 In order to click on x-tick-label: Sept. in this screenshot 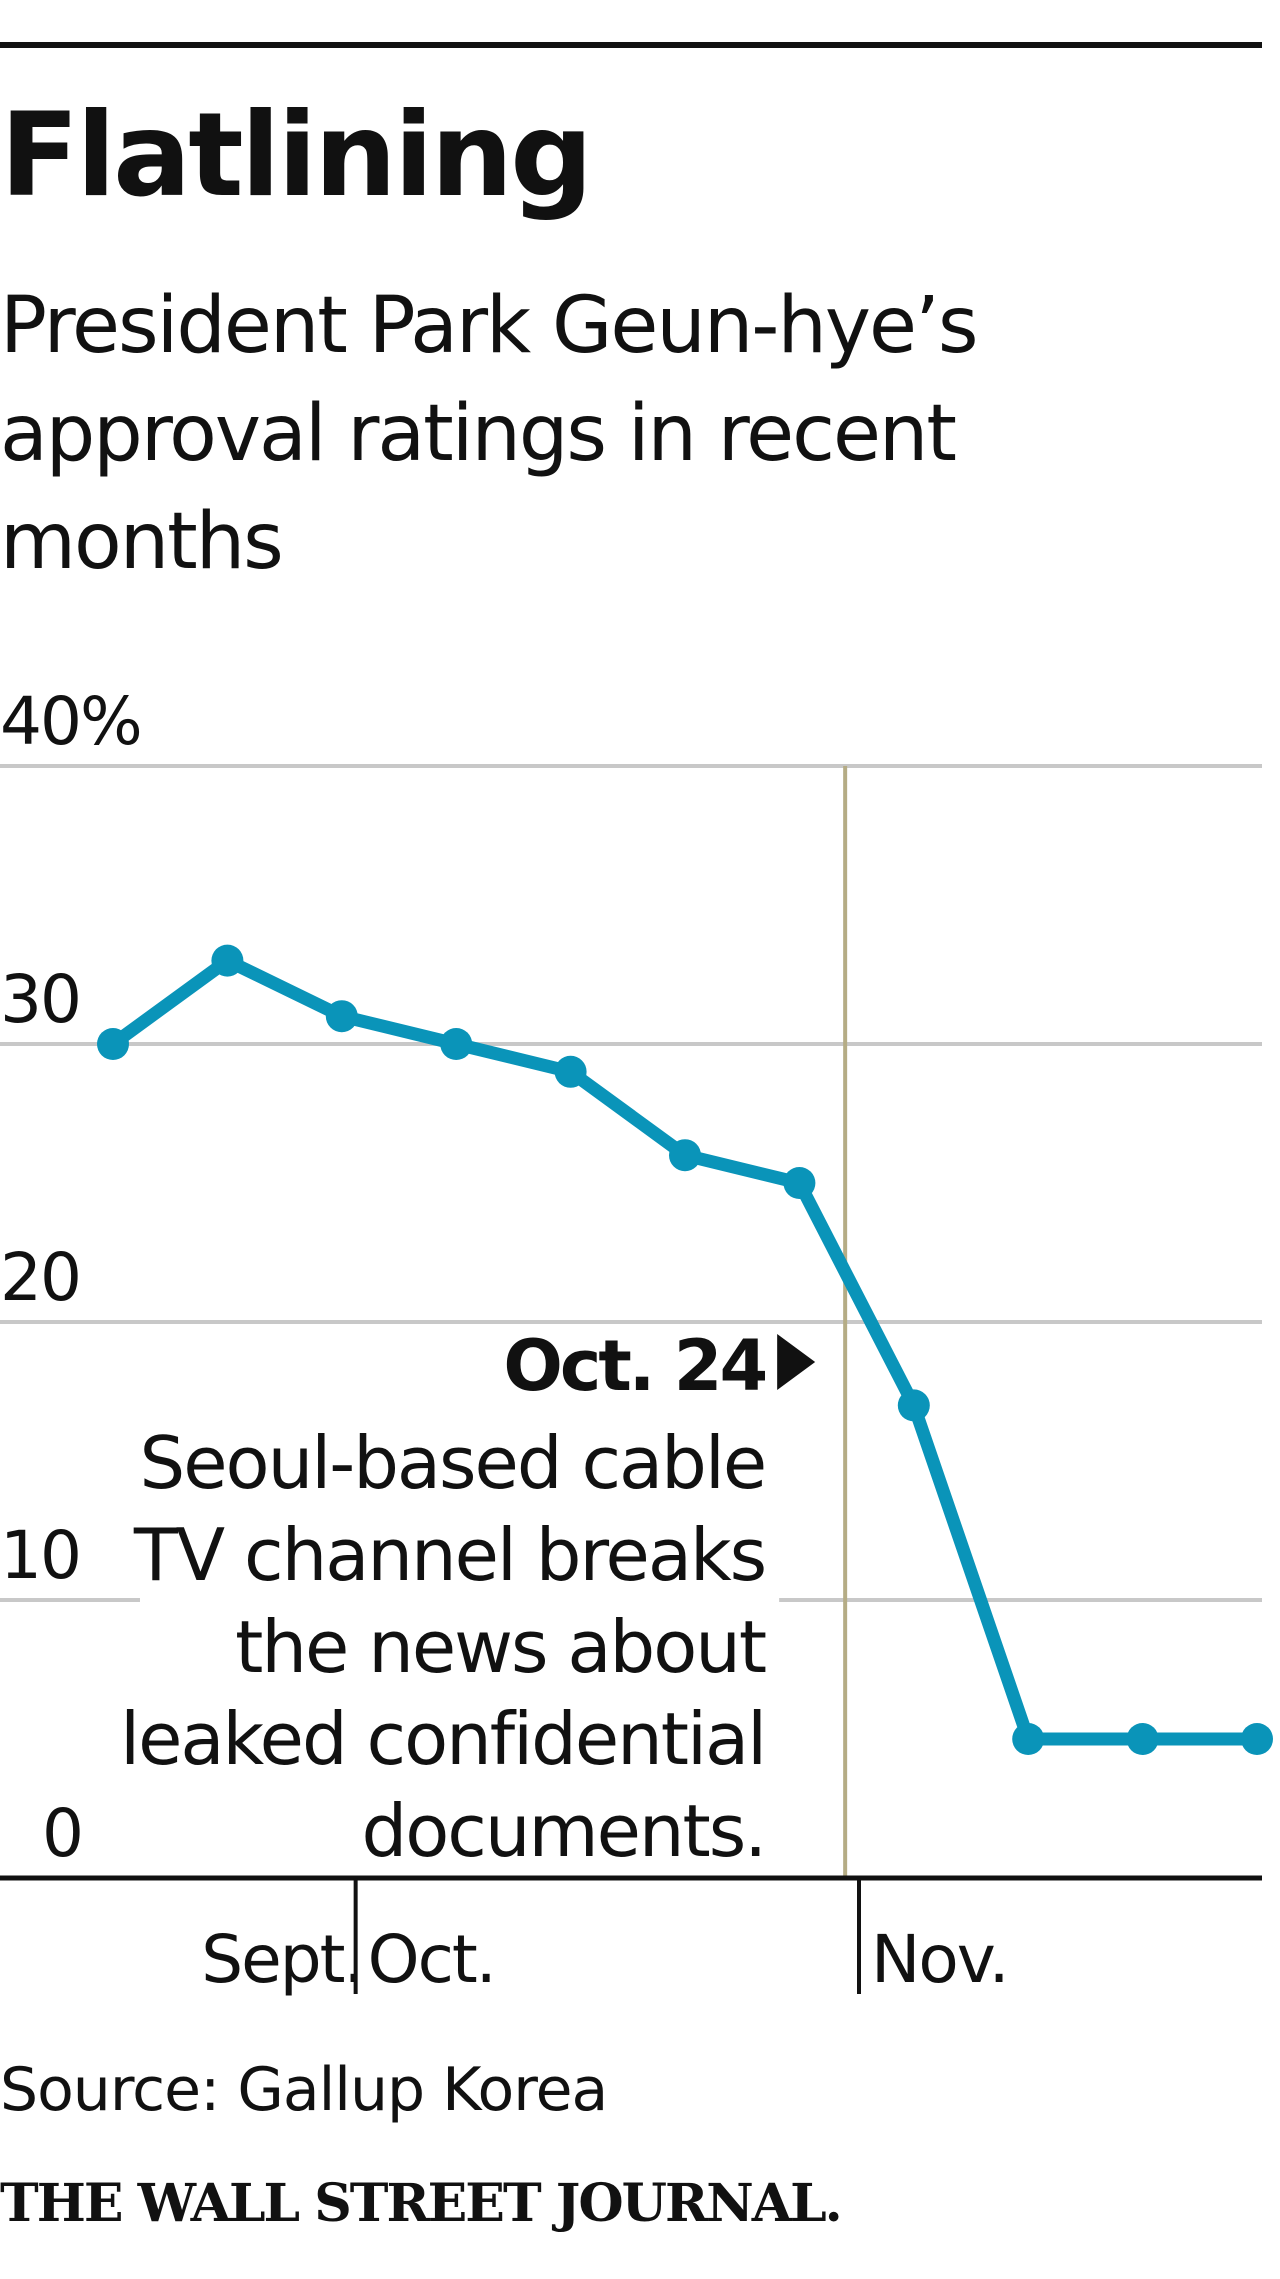, I will do `click(281, 1959)`.